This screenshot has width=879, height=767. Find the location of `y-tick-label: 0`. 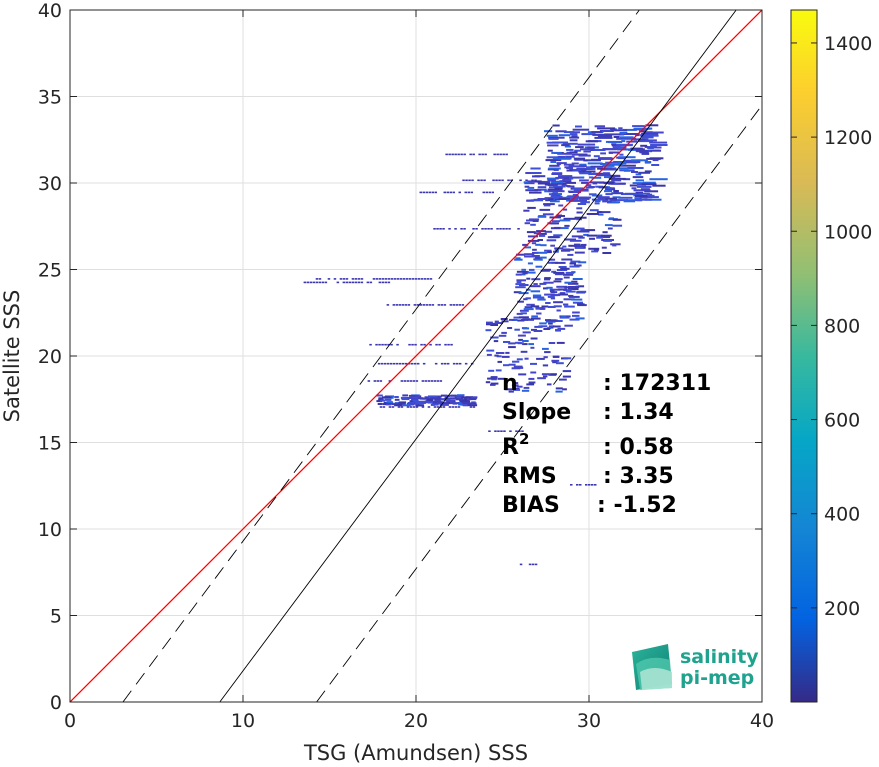

y-tick-label: 0 is located at coordinates (56, 703).